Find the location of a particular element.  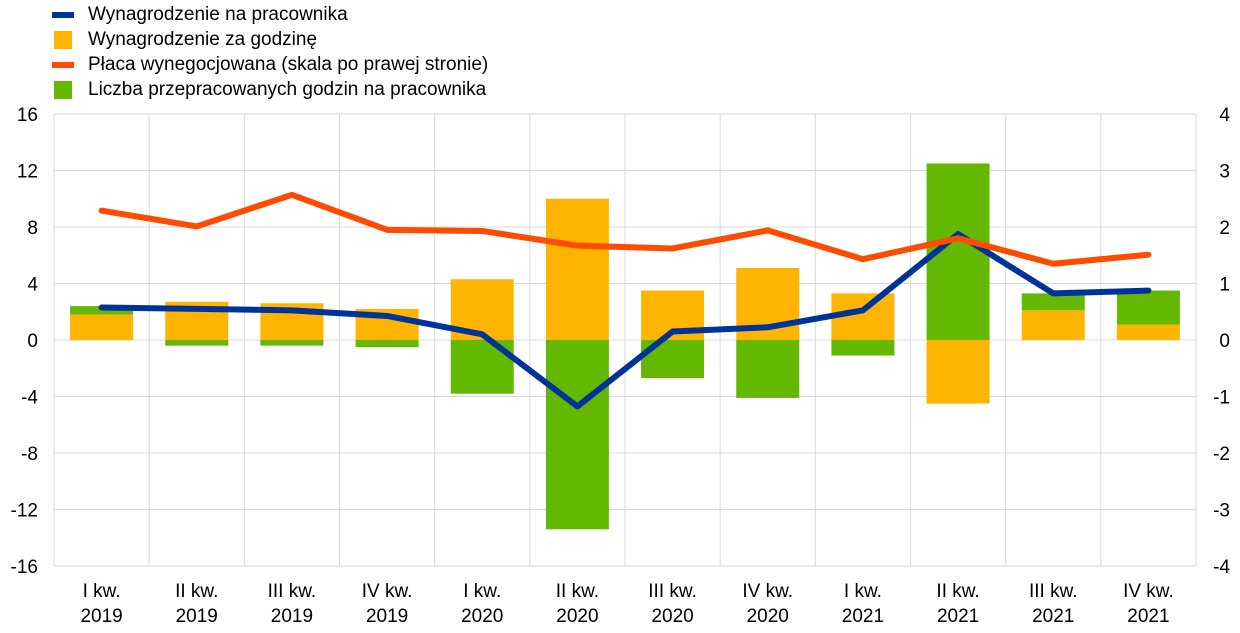

y-left-tick-label: 12 is located at coordinates (27, 172).